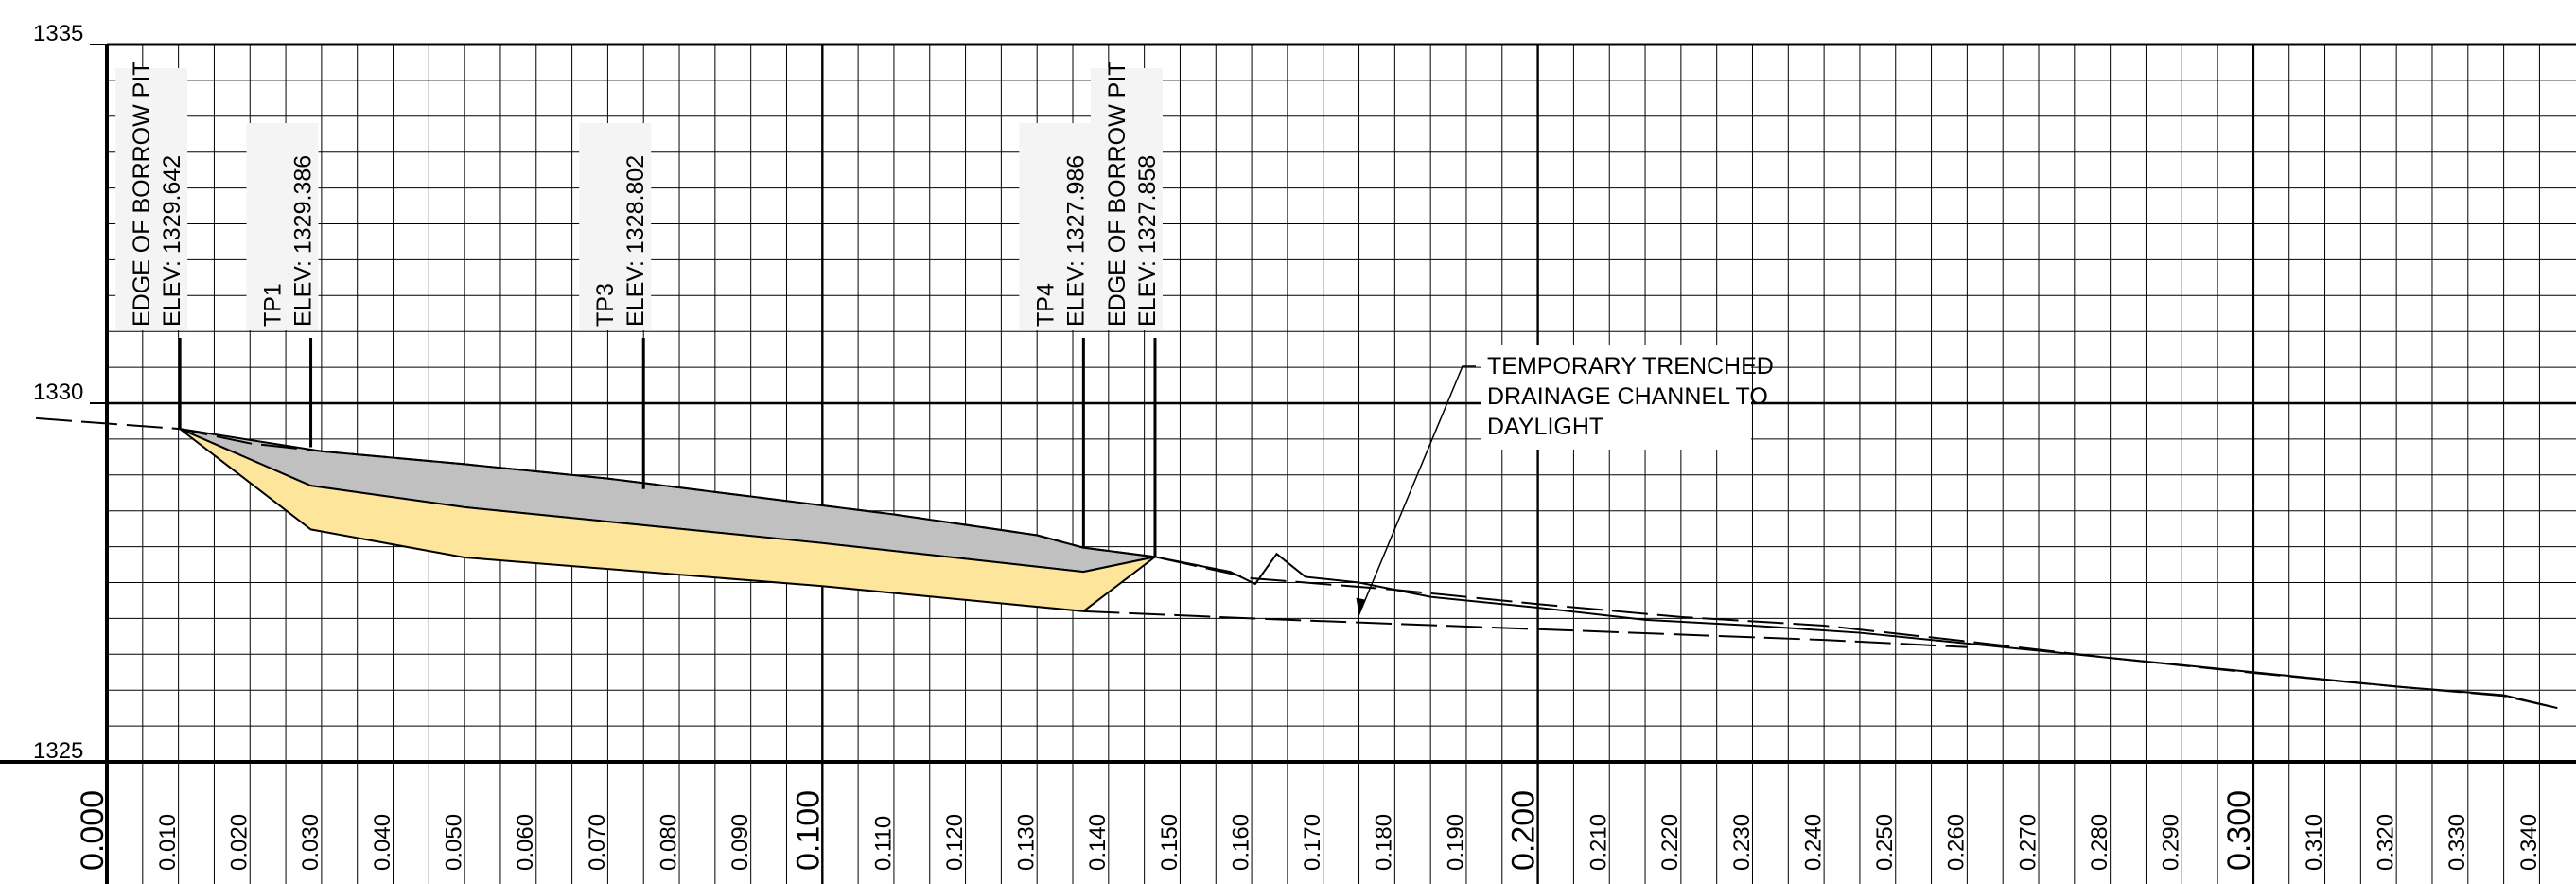 Image resolution: width=2576 pixels, height=884 pixels. Describe the element at coordinates (1670, 843) in the screenshot. I see `x-tick-label: 0.220` at that location.